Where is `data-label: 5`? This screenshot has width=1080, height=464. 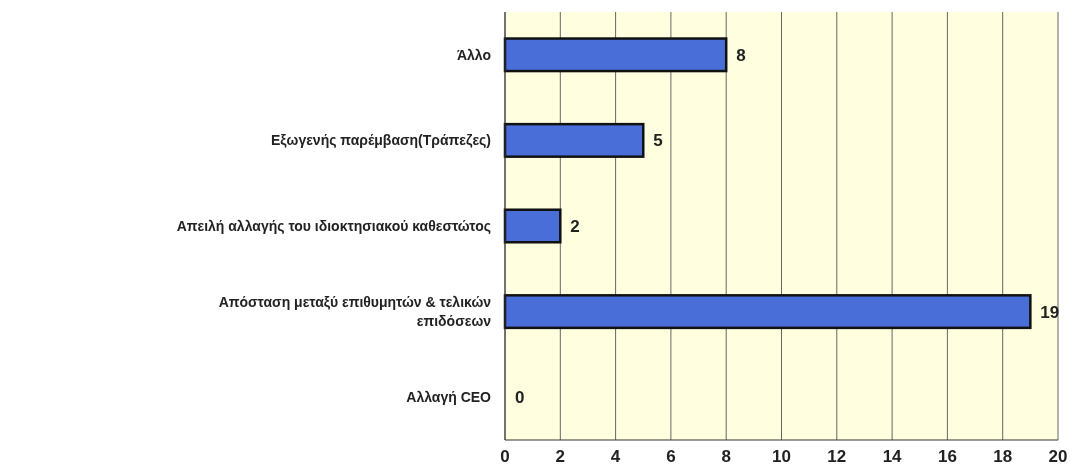 data-label: 5 is located at coordinates (658, 141).